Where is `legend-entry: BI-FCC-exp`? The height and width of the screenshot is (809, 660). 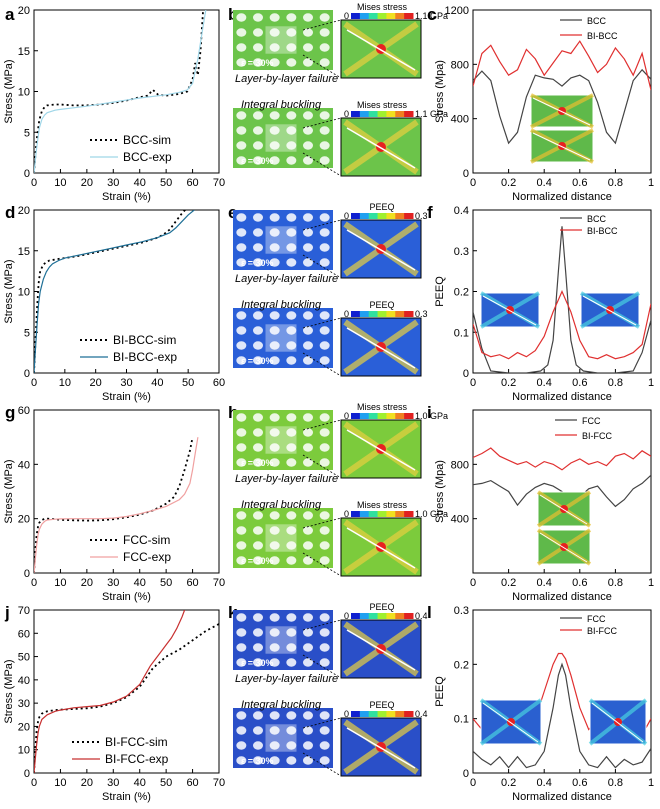
legend-entry: BI-FCC-exp is located at coordinates (137, 759).